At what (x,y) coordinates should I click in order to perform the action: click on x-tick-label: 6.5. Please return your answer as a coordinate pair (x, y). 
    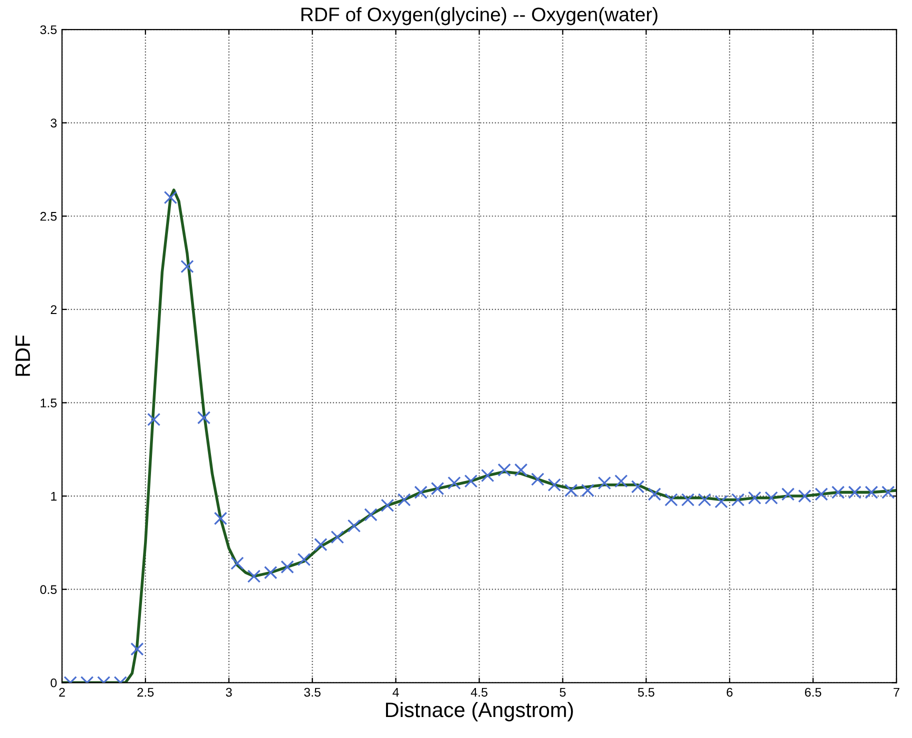
    Looking at the image, I should click on (813, 692).